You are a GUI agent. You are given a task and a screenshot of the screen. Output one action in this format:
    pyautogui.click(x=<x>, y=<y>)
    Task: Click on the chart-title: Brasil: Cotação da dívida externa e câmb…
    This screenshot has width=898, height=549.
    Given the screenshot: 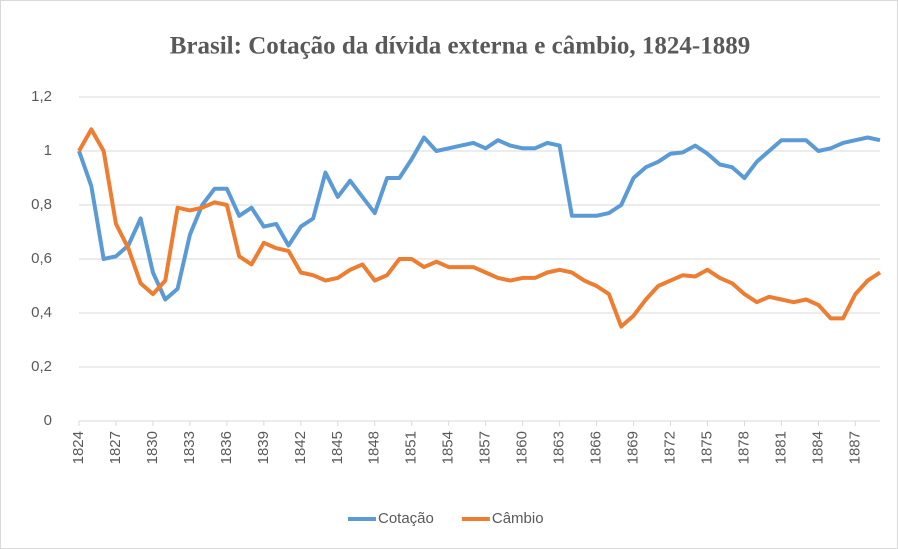 What is the action you would take?
    pyautogui.click(x=460, y=46)
    